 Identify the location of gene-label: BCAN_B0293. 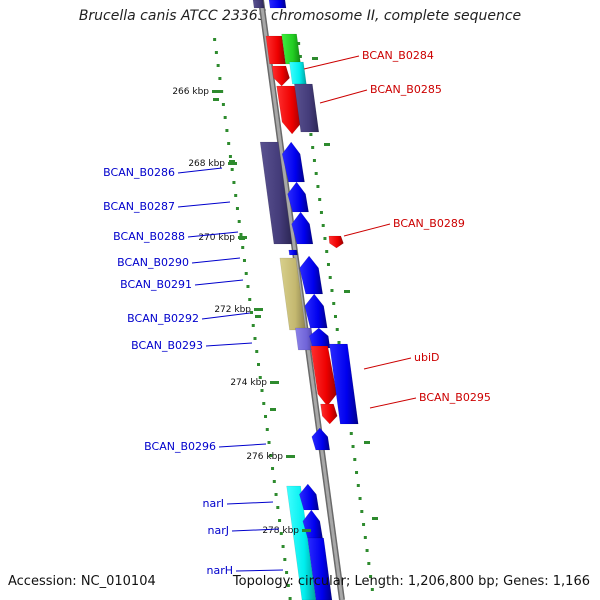
(167, 345).